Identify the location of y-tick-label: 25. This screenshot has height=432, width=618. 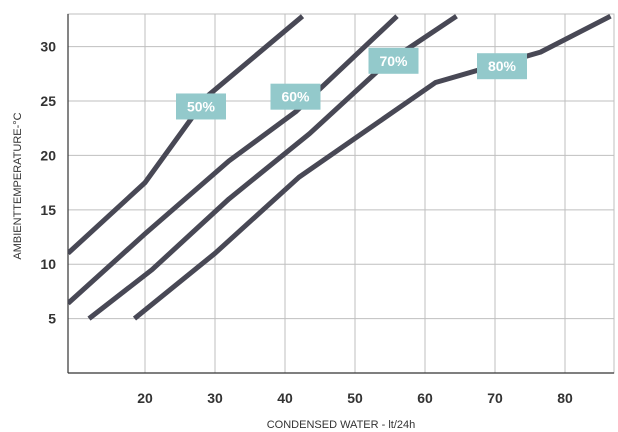
(48, 101).